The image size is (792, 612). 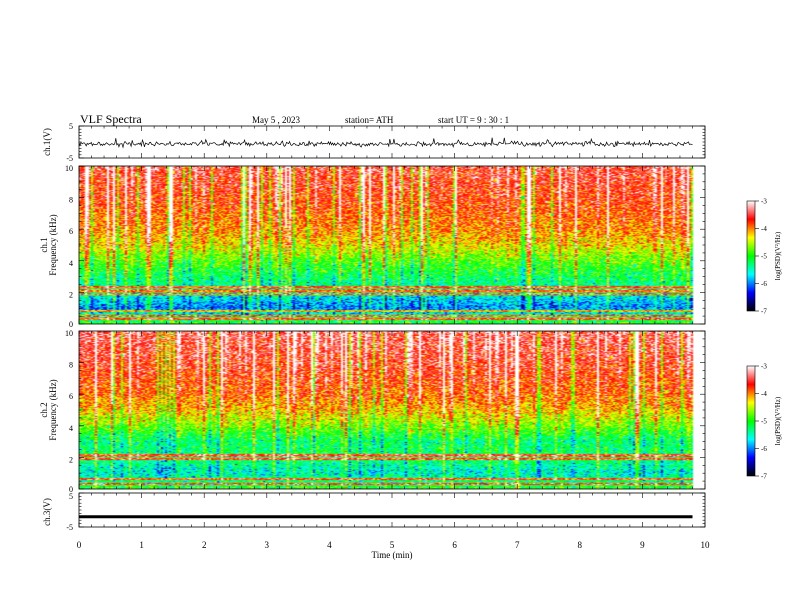 I want to click on station-label: station= ATH, so click(x=369, y=120).